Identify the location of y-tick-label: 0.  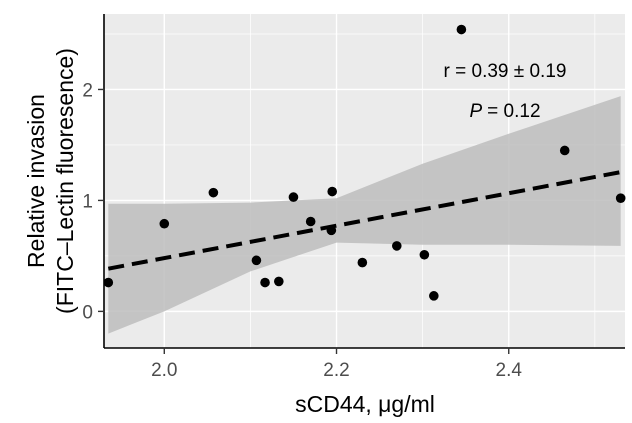
(87, 312).